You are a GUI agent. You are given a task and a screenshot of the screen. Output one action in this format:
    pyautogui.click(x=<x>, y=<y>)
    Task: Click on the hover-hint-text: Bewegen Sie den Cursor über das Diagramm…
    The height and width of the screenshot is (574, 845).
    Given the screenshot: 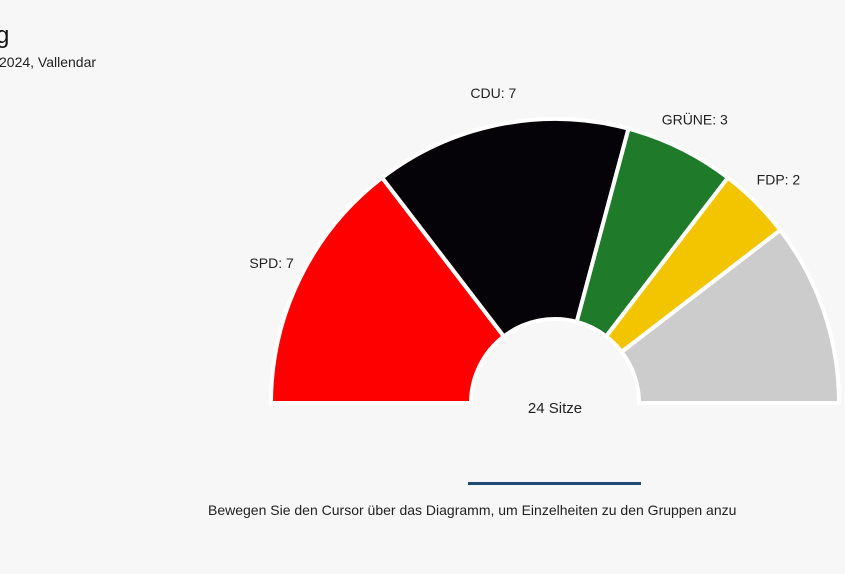 What is the action you would take?
    pyautogui.click(x=472, y=510)
    